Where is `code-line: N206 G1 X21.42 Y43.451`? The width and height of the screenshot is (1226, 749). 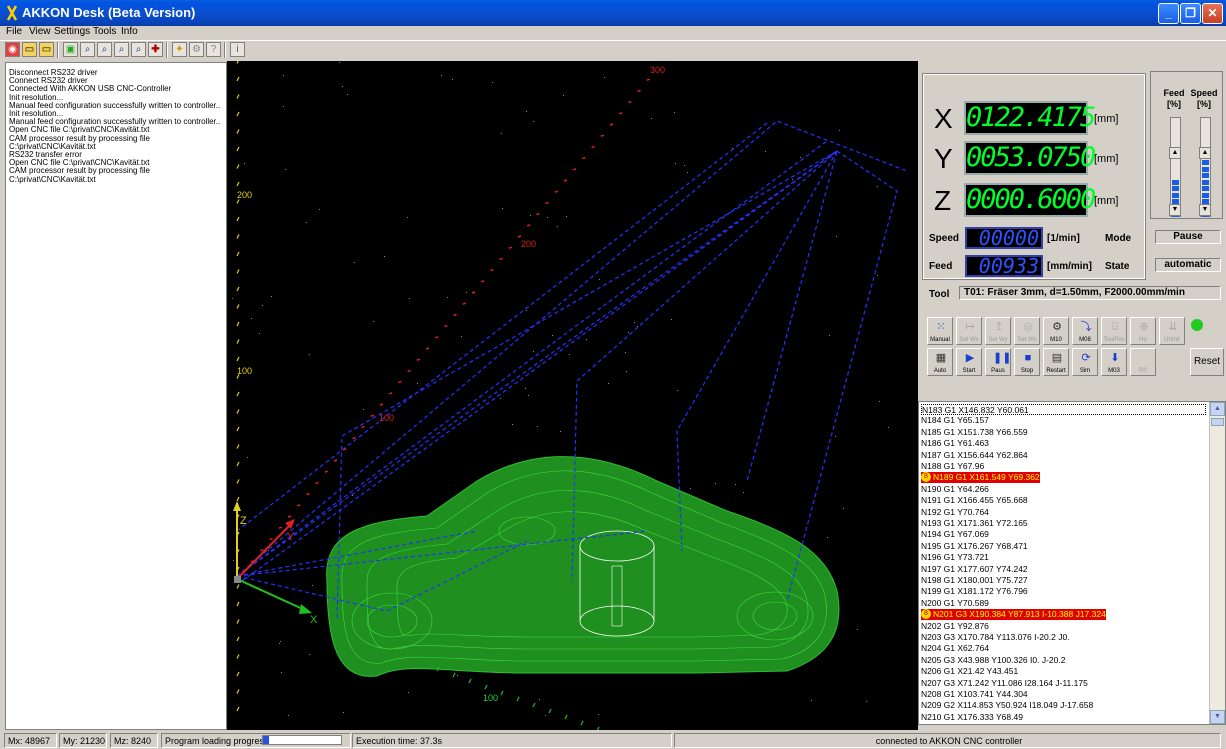 code-line: N206 G1 X21.42 Y43.451 is located at coordinates (969, 671).